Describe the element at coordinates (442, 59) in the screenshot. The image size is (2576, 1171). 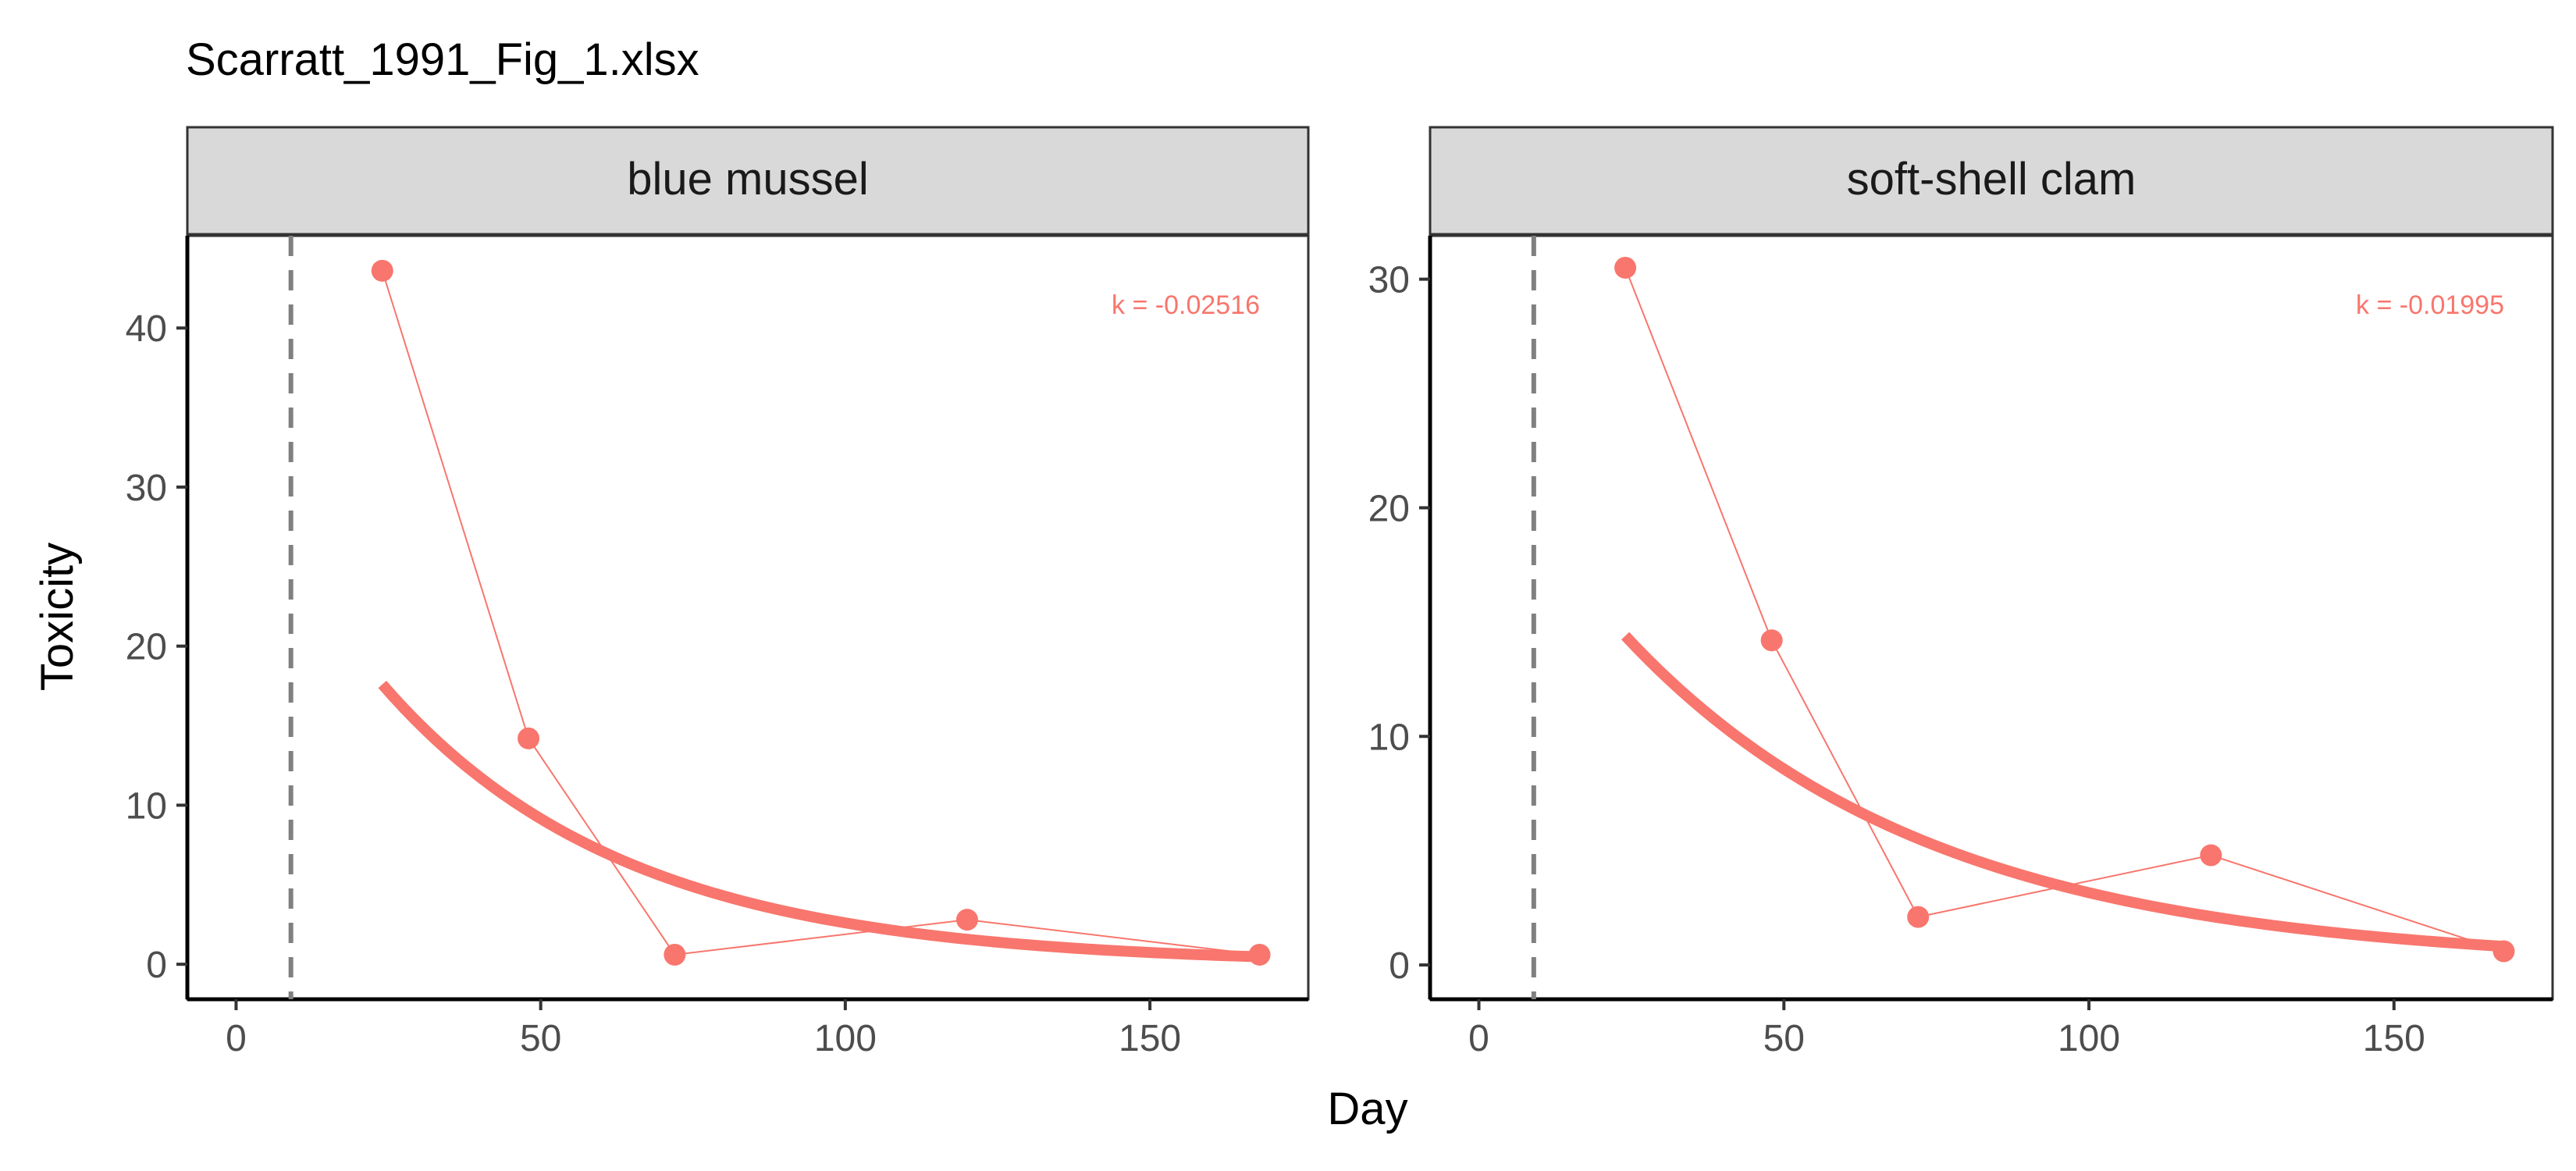
I see `chart-title: Scarratt_1991_Fig_1.xlsx` at that location.